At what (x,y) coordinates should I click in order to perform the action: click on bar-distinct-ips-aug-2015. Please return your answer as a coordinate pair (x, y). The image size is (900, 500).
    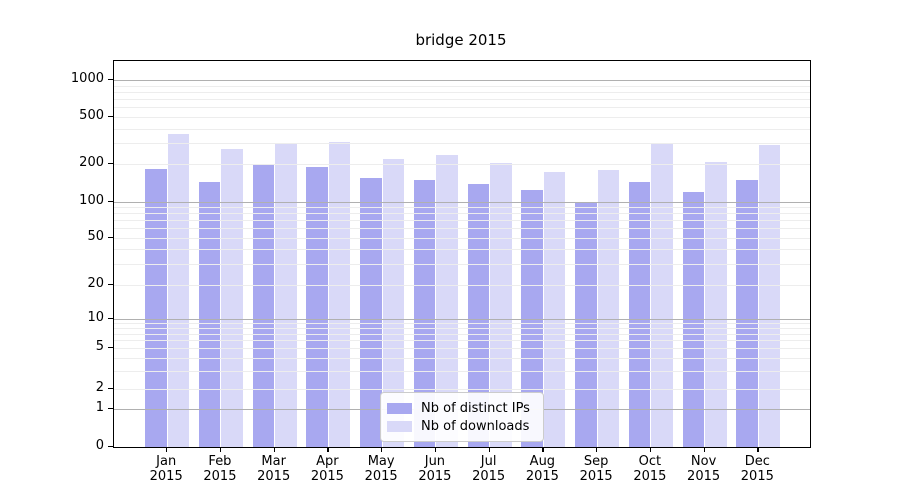
    Looking at the image, I should click on (532, 318).